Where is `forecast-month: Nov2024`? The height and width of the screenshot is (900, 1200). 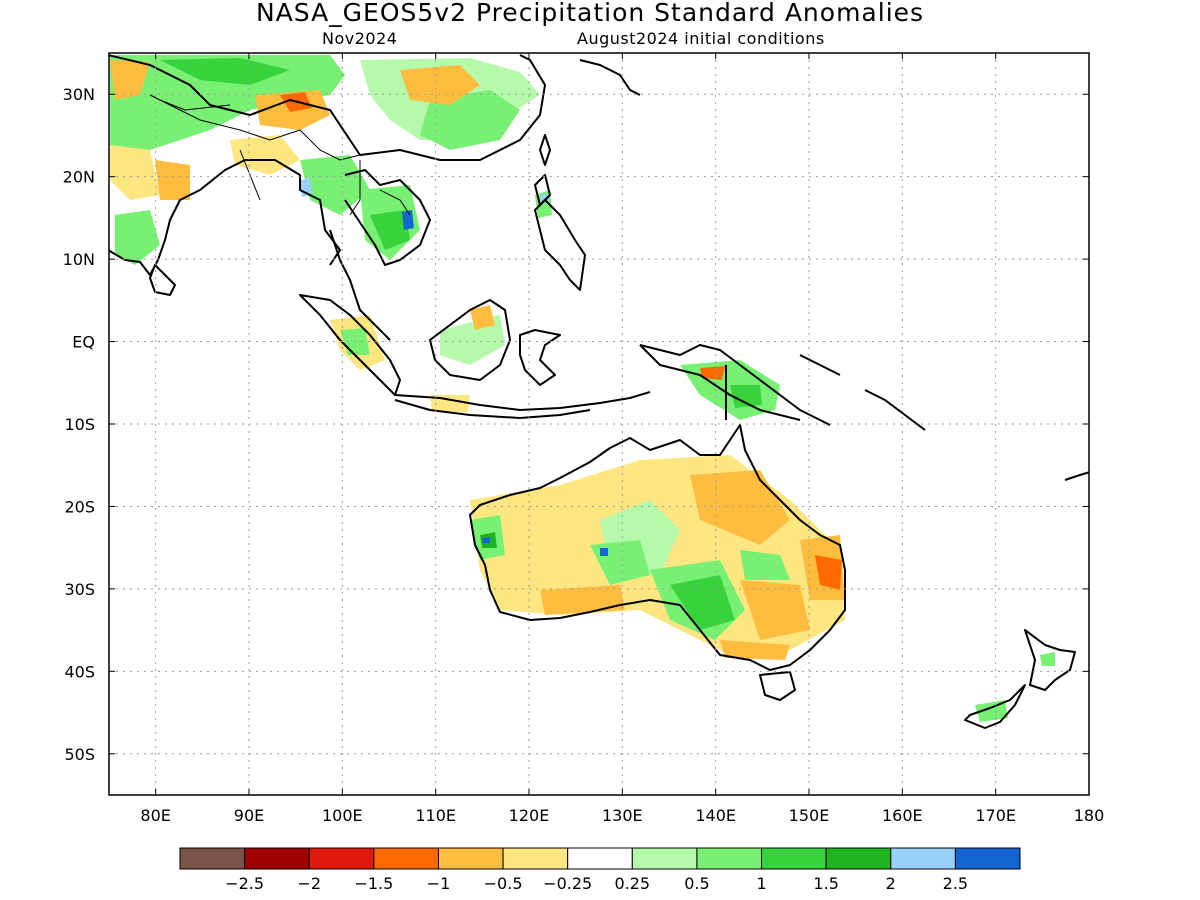
forecast-month: Nov2024 is located at coordinates (360, 38).